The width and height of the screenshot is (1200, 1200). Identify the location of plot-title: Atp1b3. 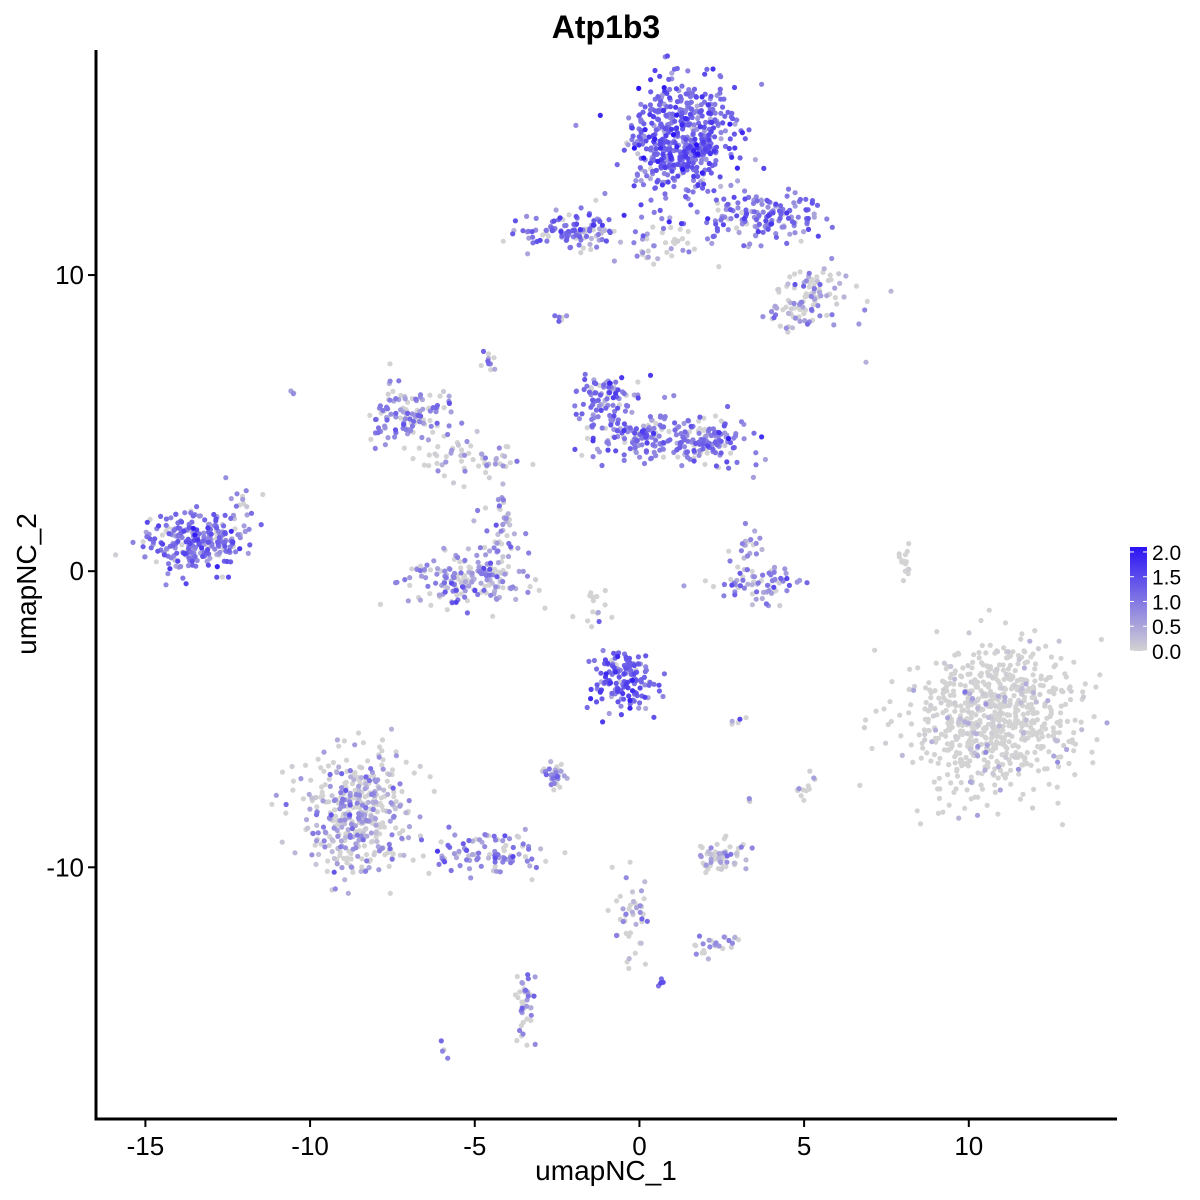
(606, 27).